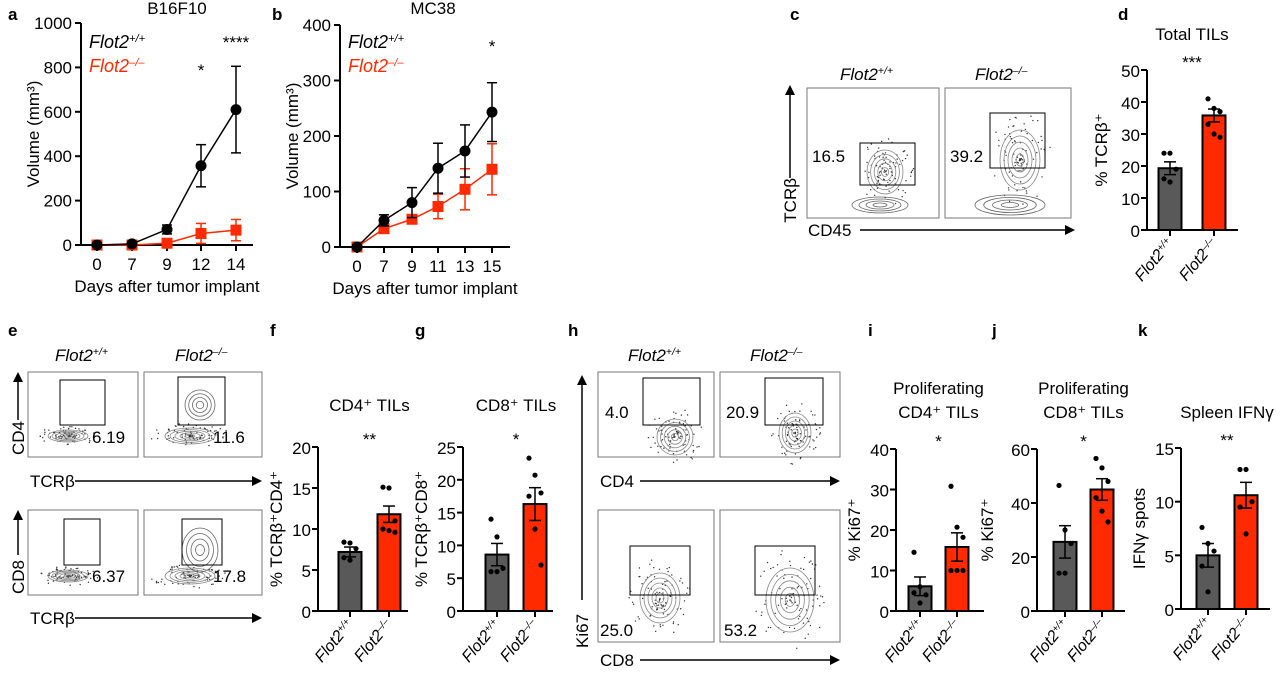  I want to click on genotype-base: Flot2, so click(994, 74).